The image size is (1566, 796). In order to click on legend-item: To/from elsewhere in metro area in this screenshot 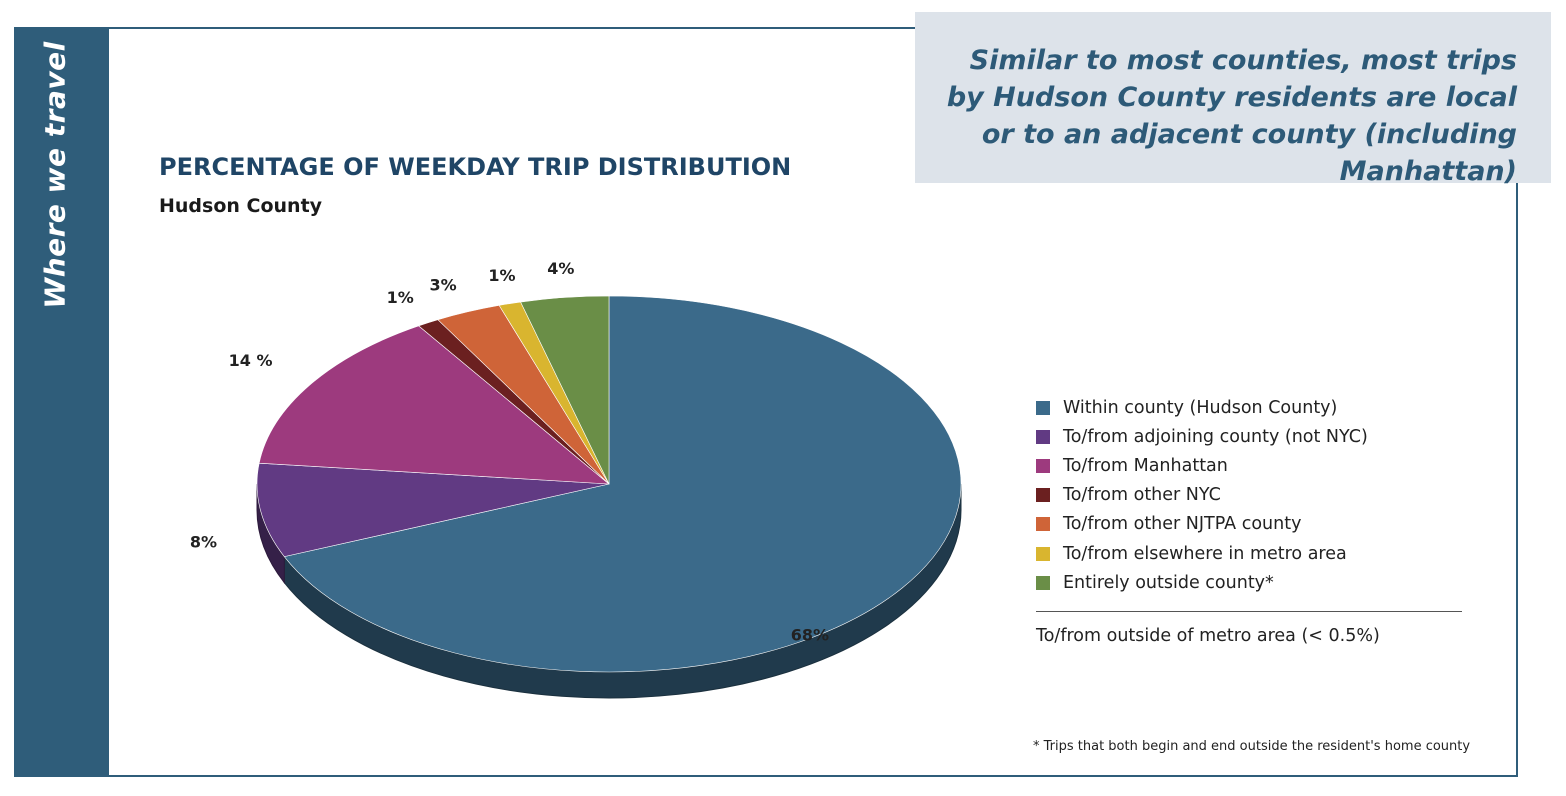, I will do `click(1249, 553)`.